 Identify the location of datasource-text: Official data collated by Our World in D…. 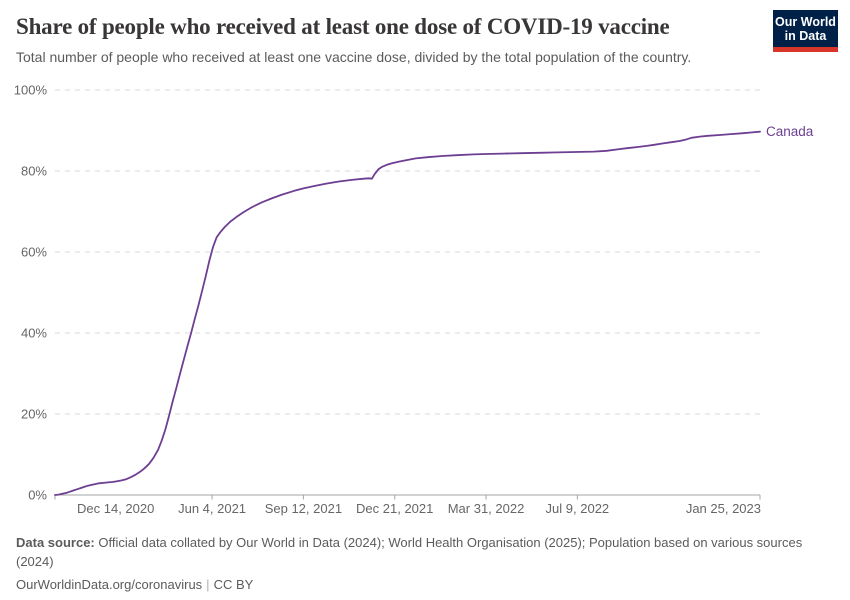
(409, 552).